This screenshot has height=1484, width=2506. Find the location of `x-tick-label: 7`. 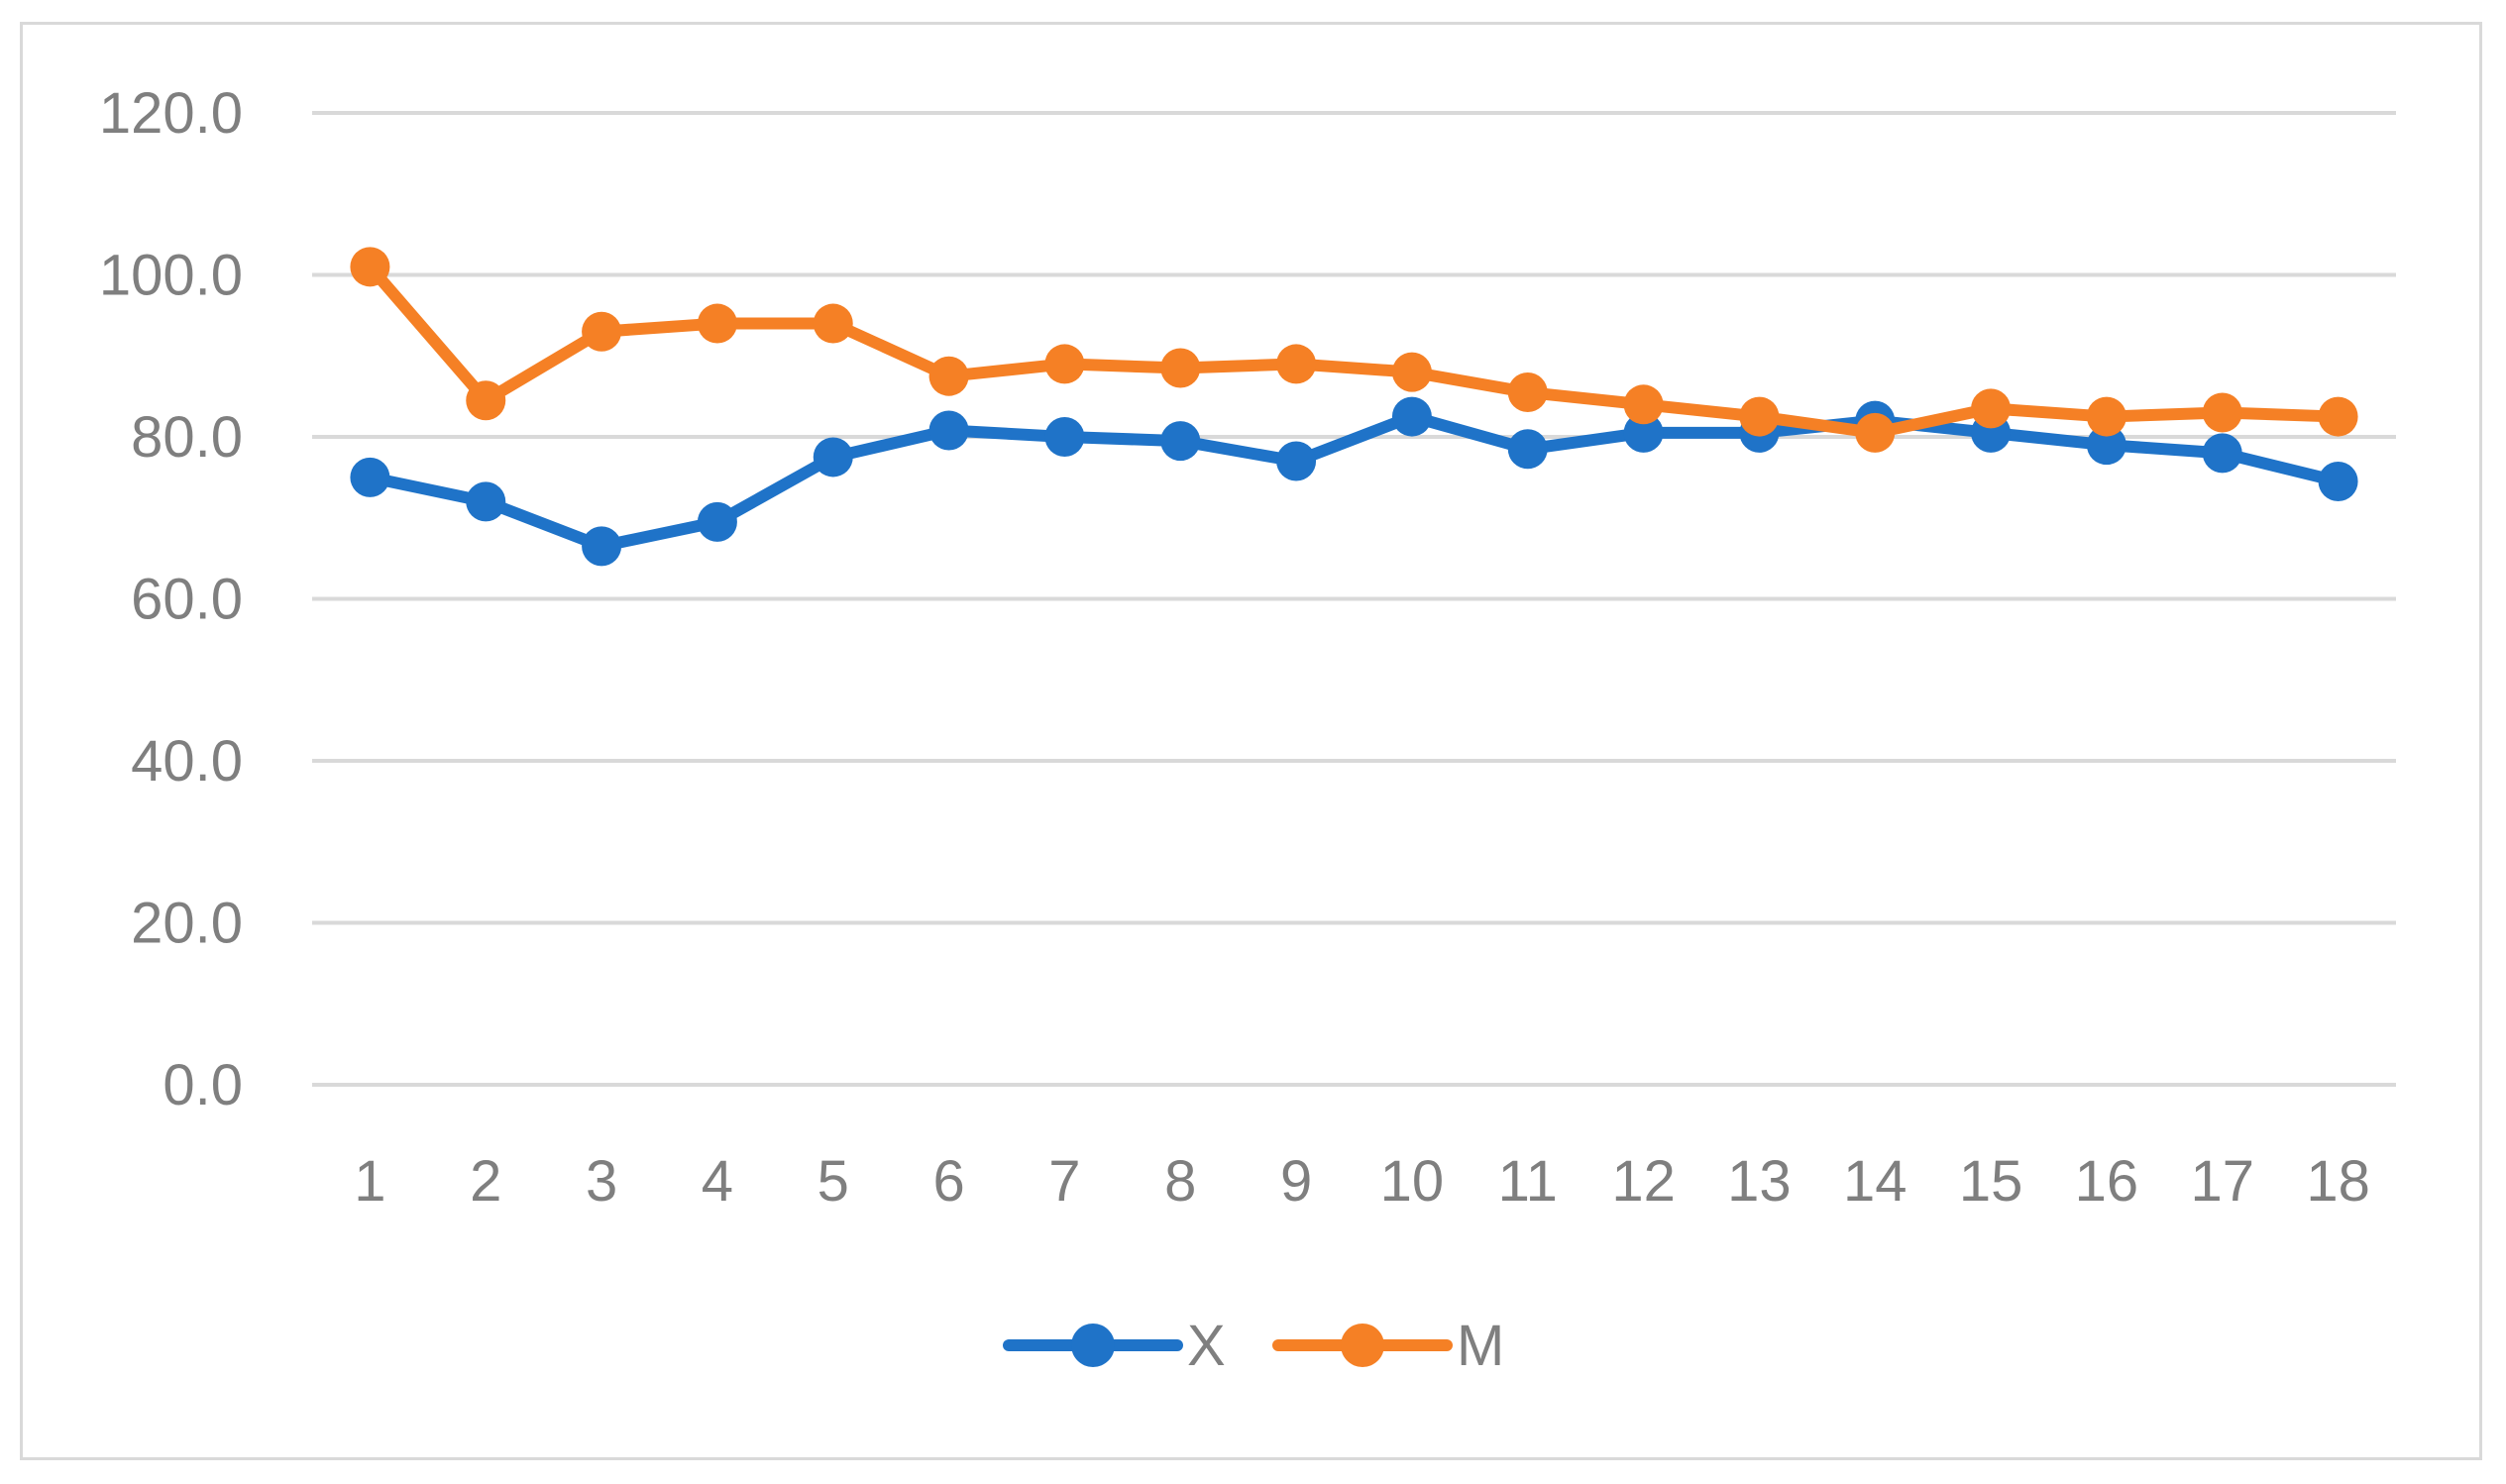

x-tick-label: 7 is located at coordinates (1064, 1181).